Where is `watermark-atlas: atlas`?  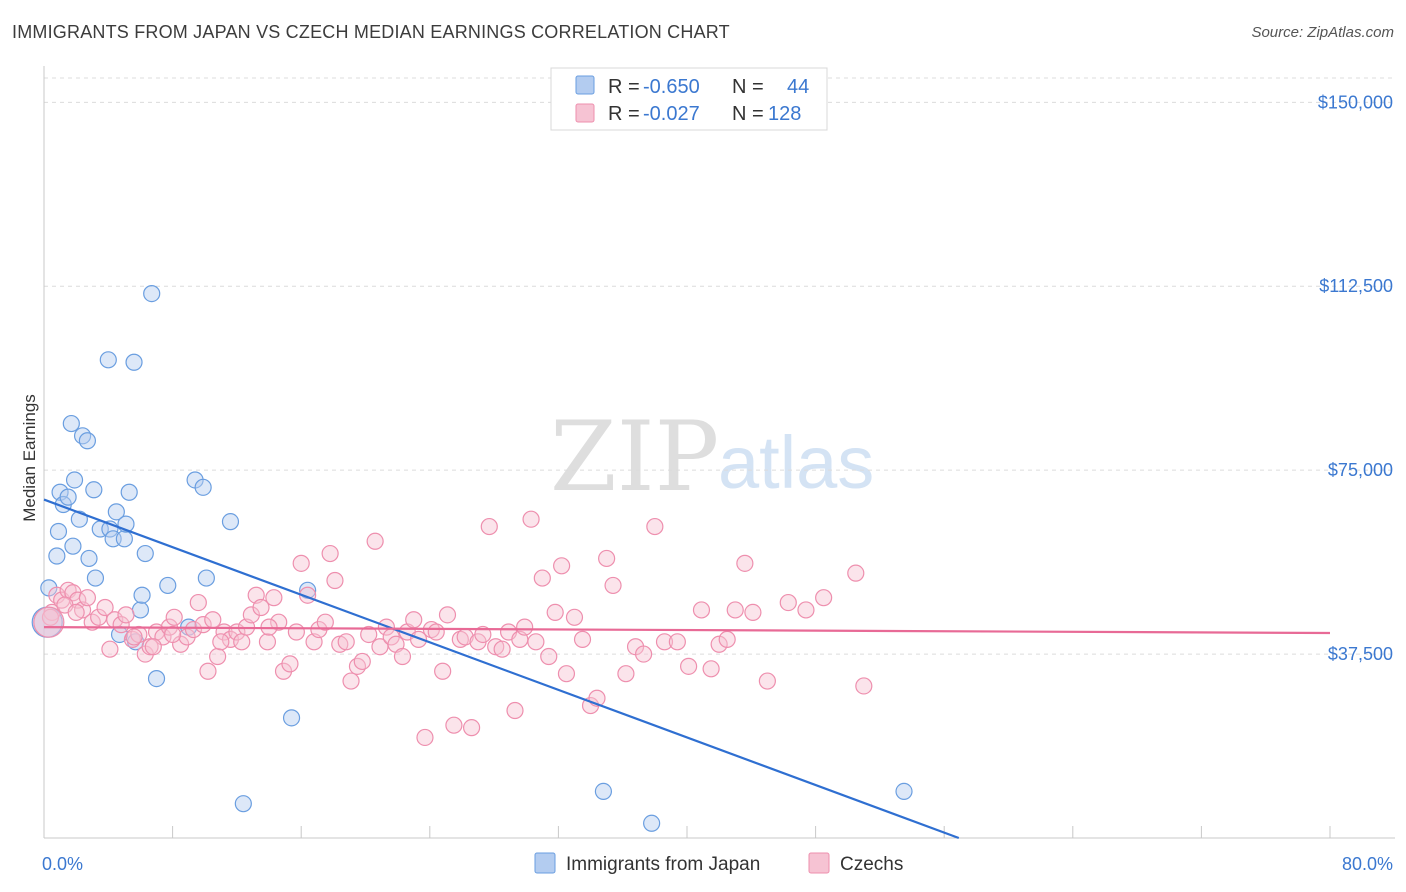
watermark-atlas: atlas is located at coordinates (796, 462).